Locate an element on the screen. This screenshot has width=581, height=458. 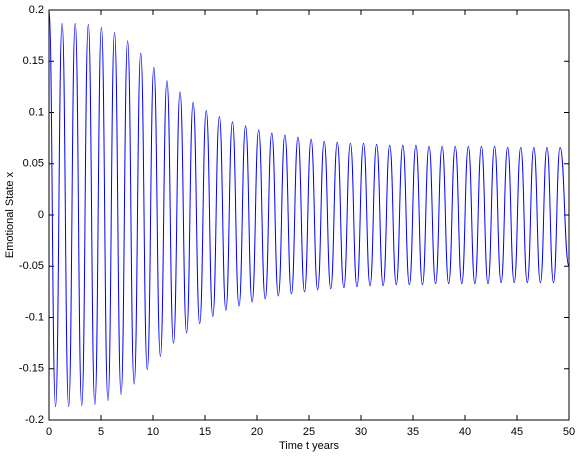
x-tick-label: 5 is located at coordinates (101, 432).